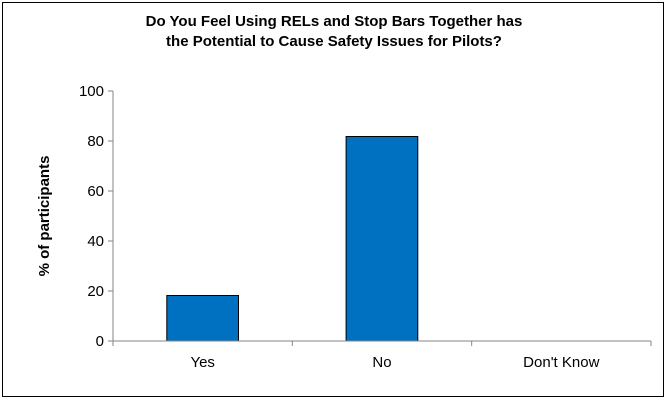  What do you see at coordinates (95, 291) in the screenshot?
I see `y-tick-label: 20` at bounding box center [95, 291].